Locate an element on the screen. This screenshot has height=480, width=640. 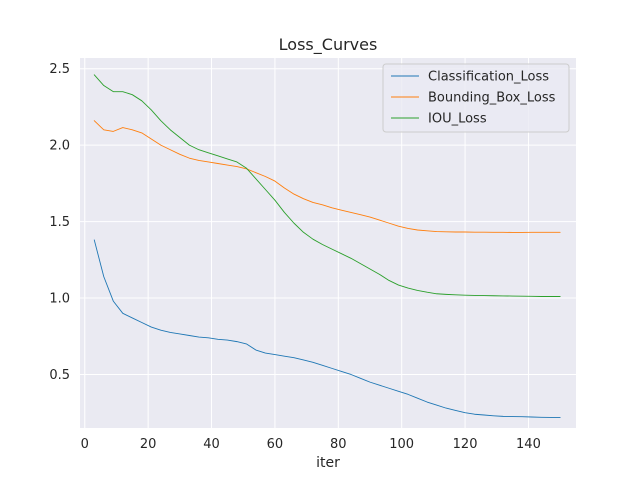
x-tick-label: 0 is located at coordinates (85, 444).